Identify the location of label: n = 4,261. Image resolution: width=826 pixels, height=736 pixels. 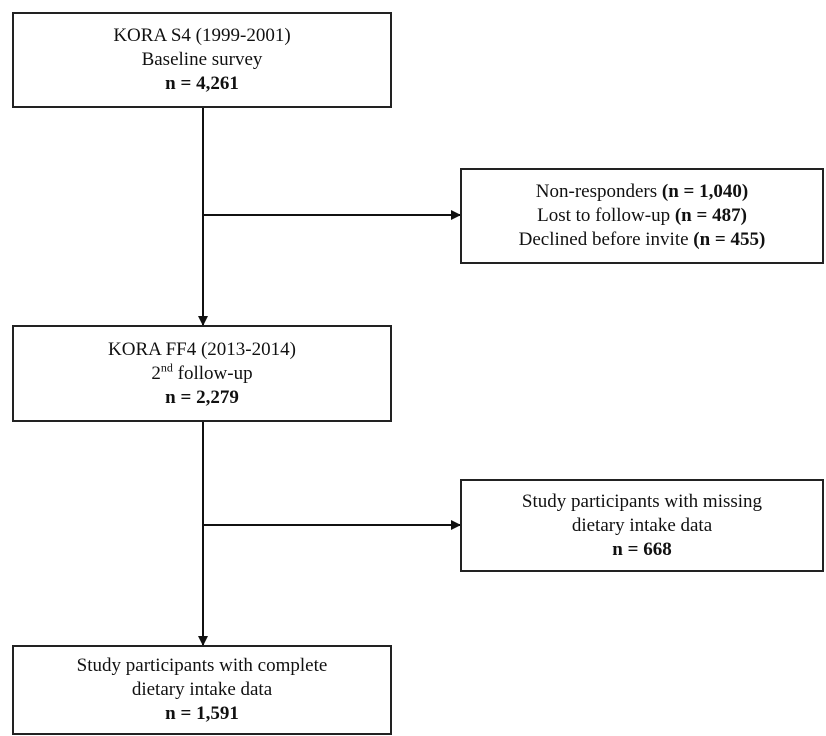
(202, 83).